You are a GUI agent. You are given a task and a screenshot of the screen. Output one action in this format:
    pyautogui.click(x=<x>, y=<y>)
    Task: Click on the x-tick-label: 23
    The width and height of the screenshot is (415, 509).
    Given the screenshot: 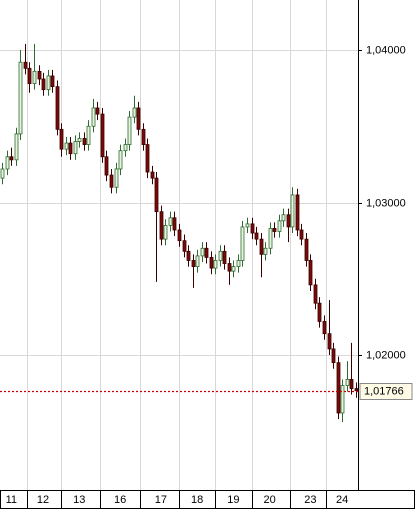 What is the action you would take?
    pyautogui.click(x=310, y=500)
    